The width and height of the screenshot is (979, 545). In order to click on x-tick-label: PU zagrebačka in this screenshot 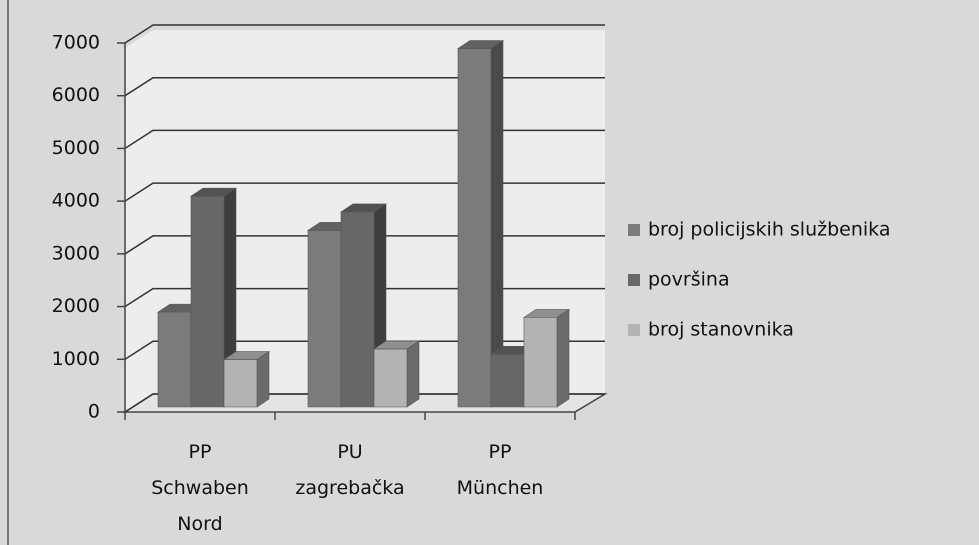, I will do `click(349, 470)`.